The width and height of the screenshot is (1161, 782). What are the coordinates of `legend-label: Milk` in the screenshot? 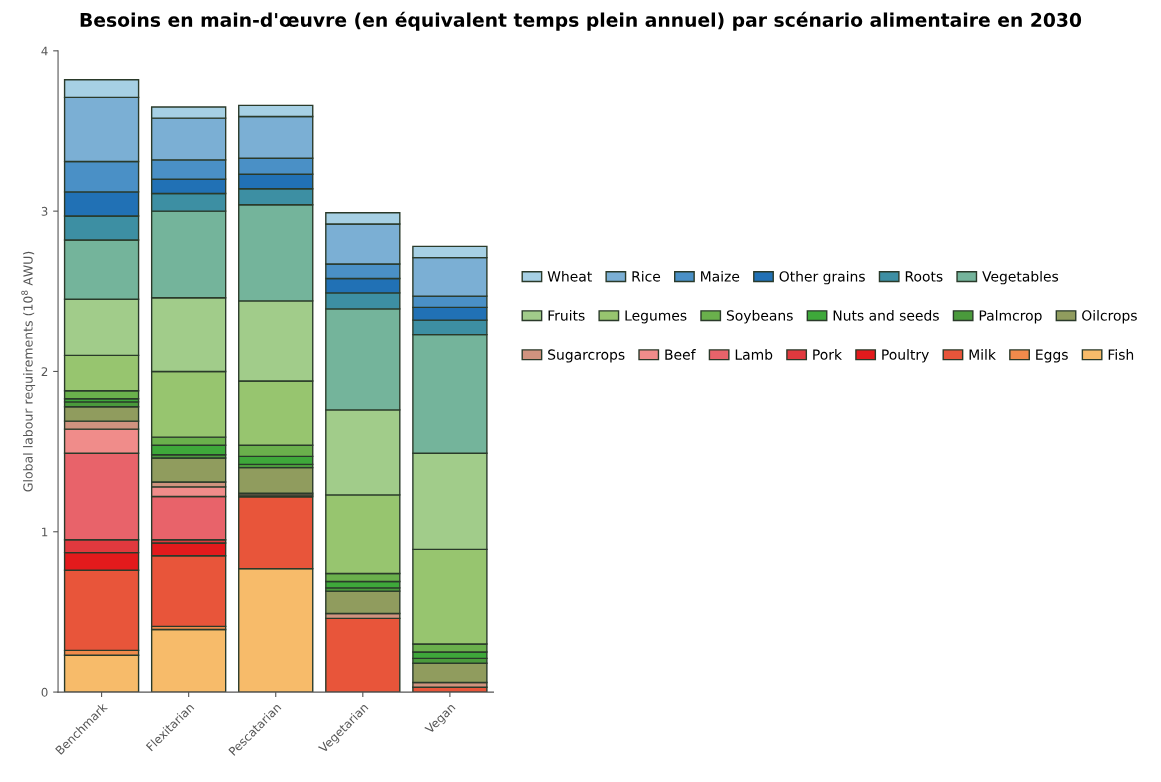 It's located at (982, 354).